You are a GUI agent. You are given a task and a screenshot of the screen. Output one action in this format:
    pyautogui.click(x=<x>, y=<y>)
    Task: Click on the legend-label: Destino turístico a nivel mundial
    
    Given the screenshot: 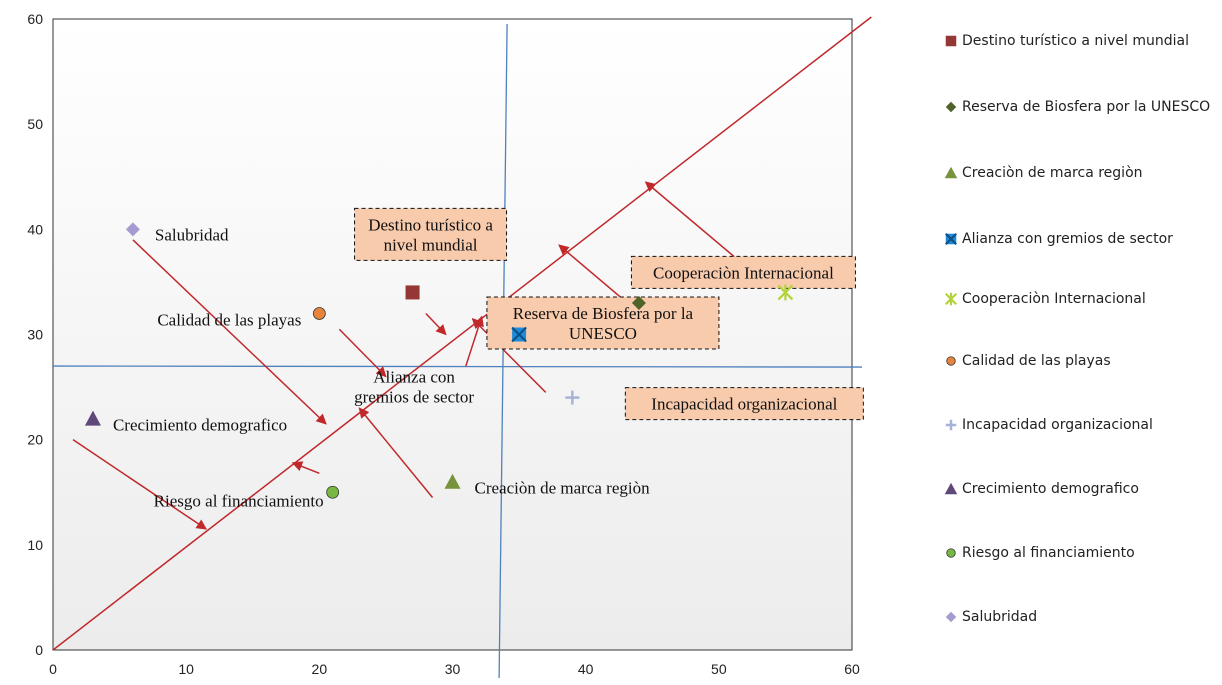 What is the action you would take?
    pyautogui.click(x=1076, y=41)
    